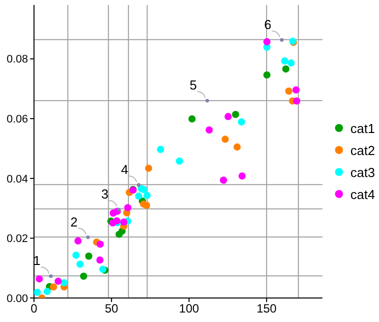 This screenshot has height=322, width=379. Describe the element at coordinates (266, 309) in the screenshot. I see `x-tick-label: 150` at that location.